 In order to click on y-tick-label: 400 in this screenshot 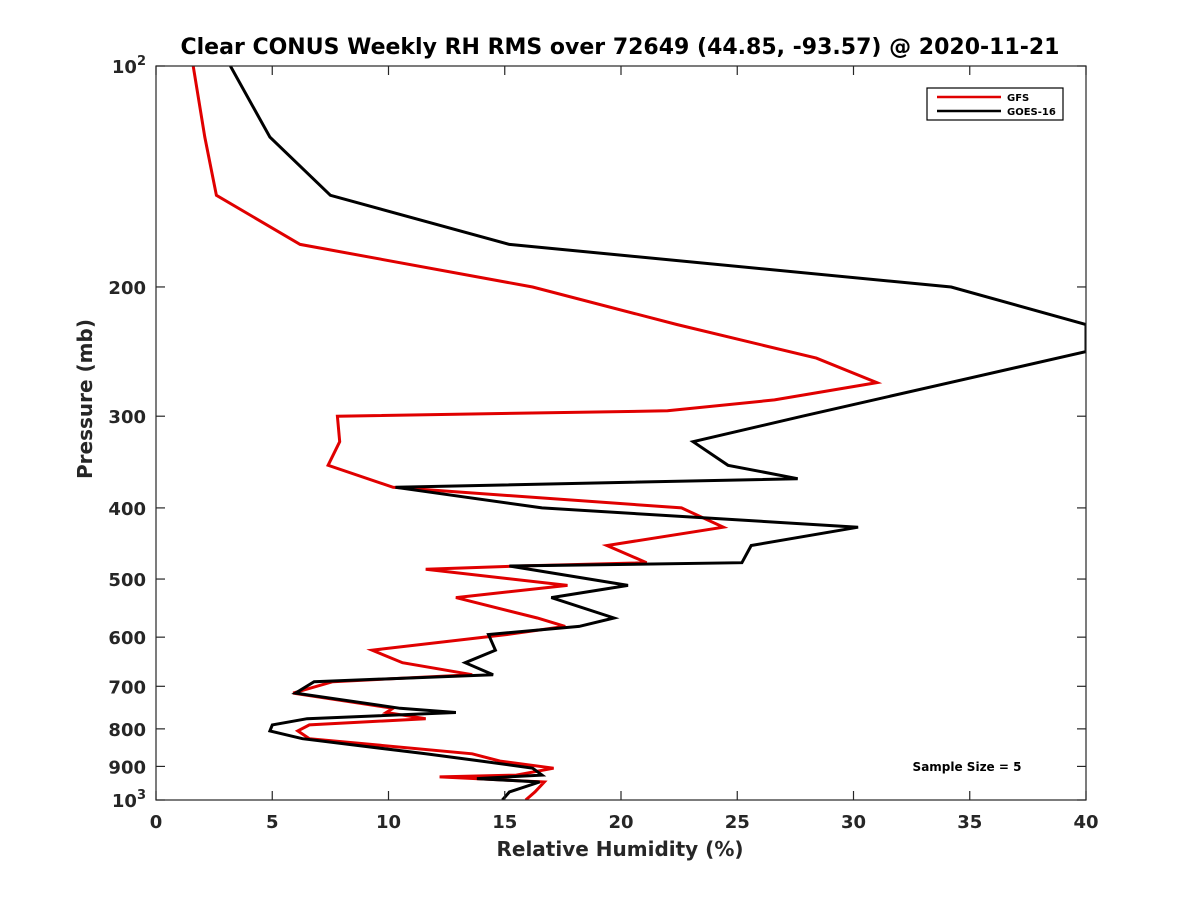, I will do `click(127, 509)`.